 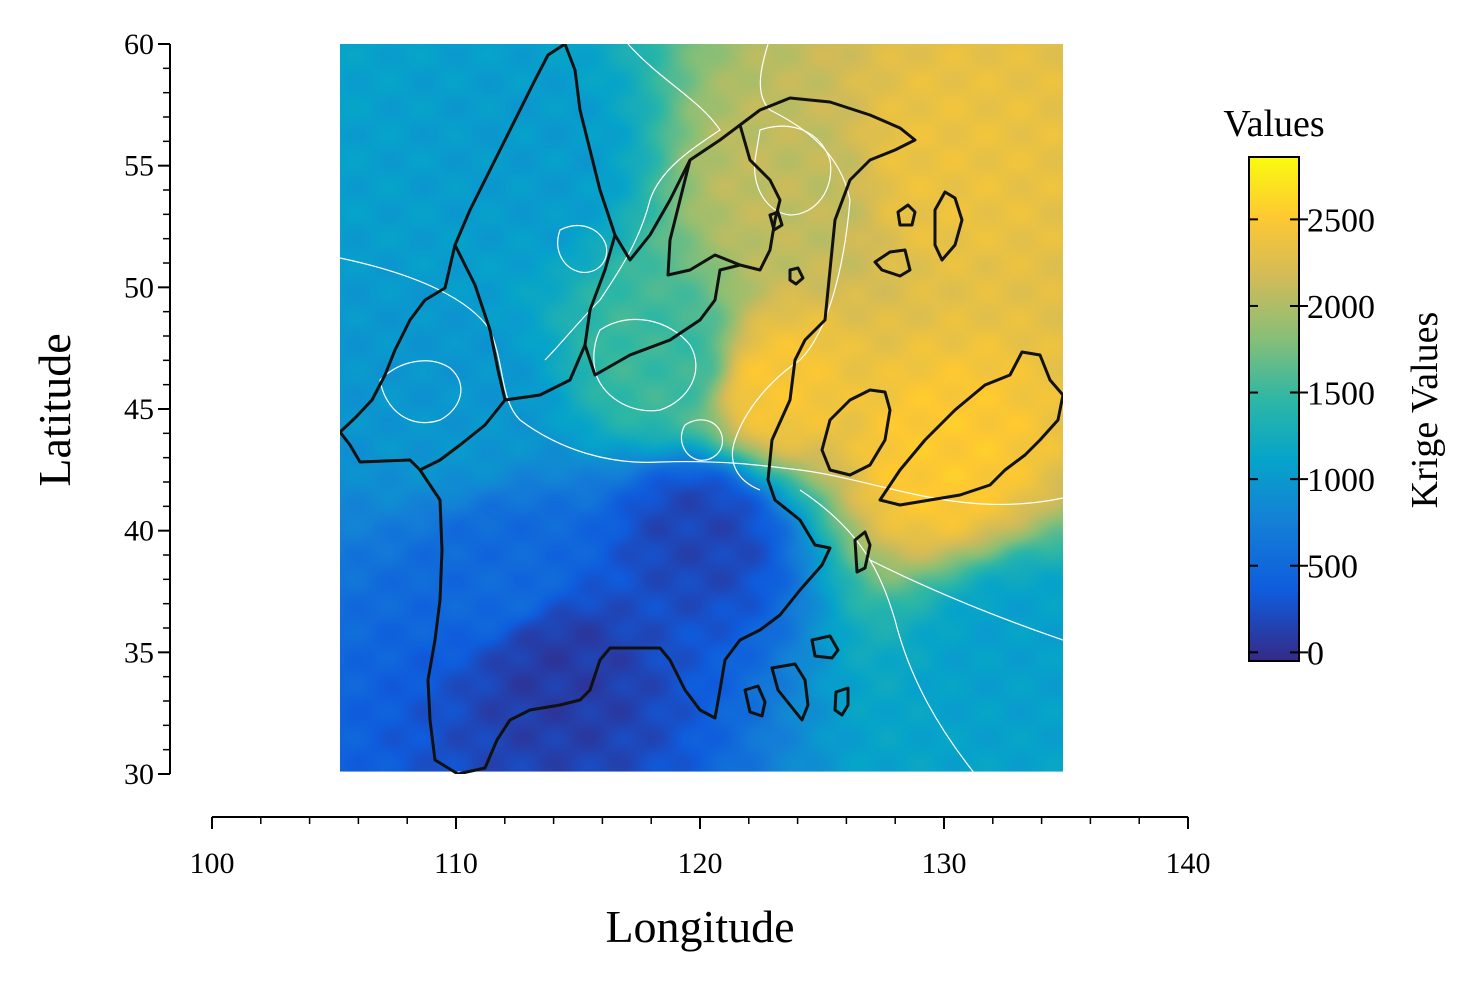 I want to click on x-axis: 100 110 120 130 140, so click(x=700, y=848).